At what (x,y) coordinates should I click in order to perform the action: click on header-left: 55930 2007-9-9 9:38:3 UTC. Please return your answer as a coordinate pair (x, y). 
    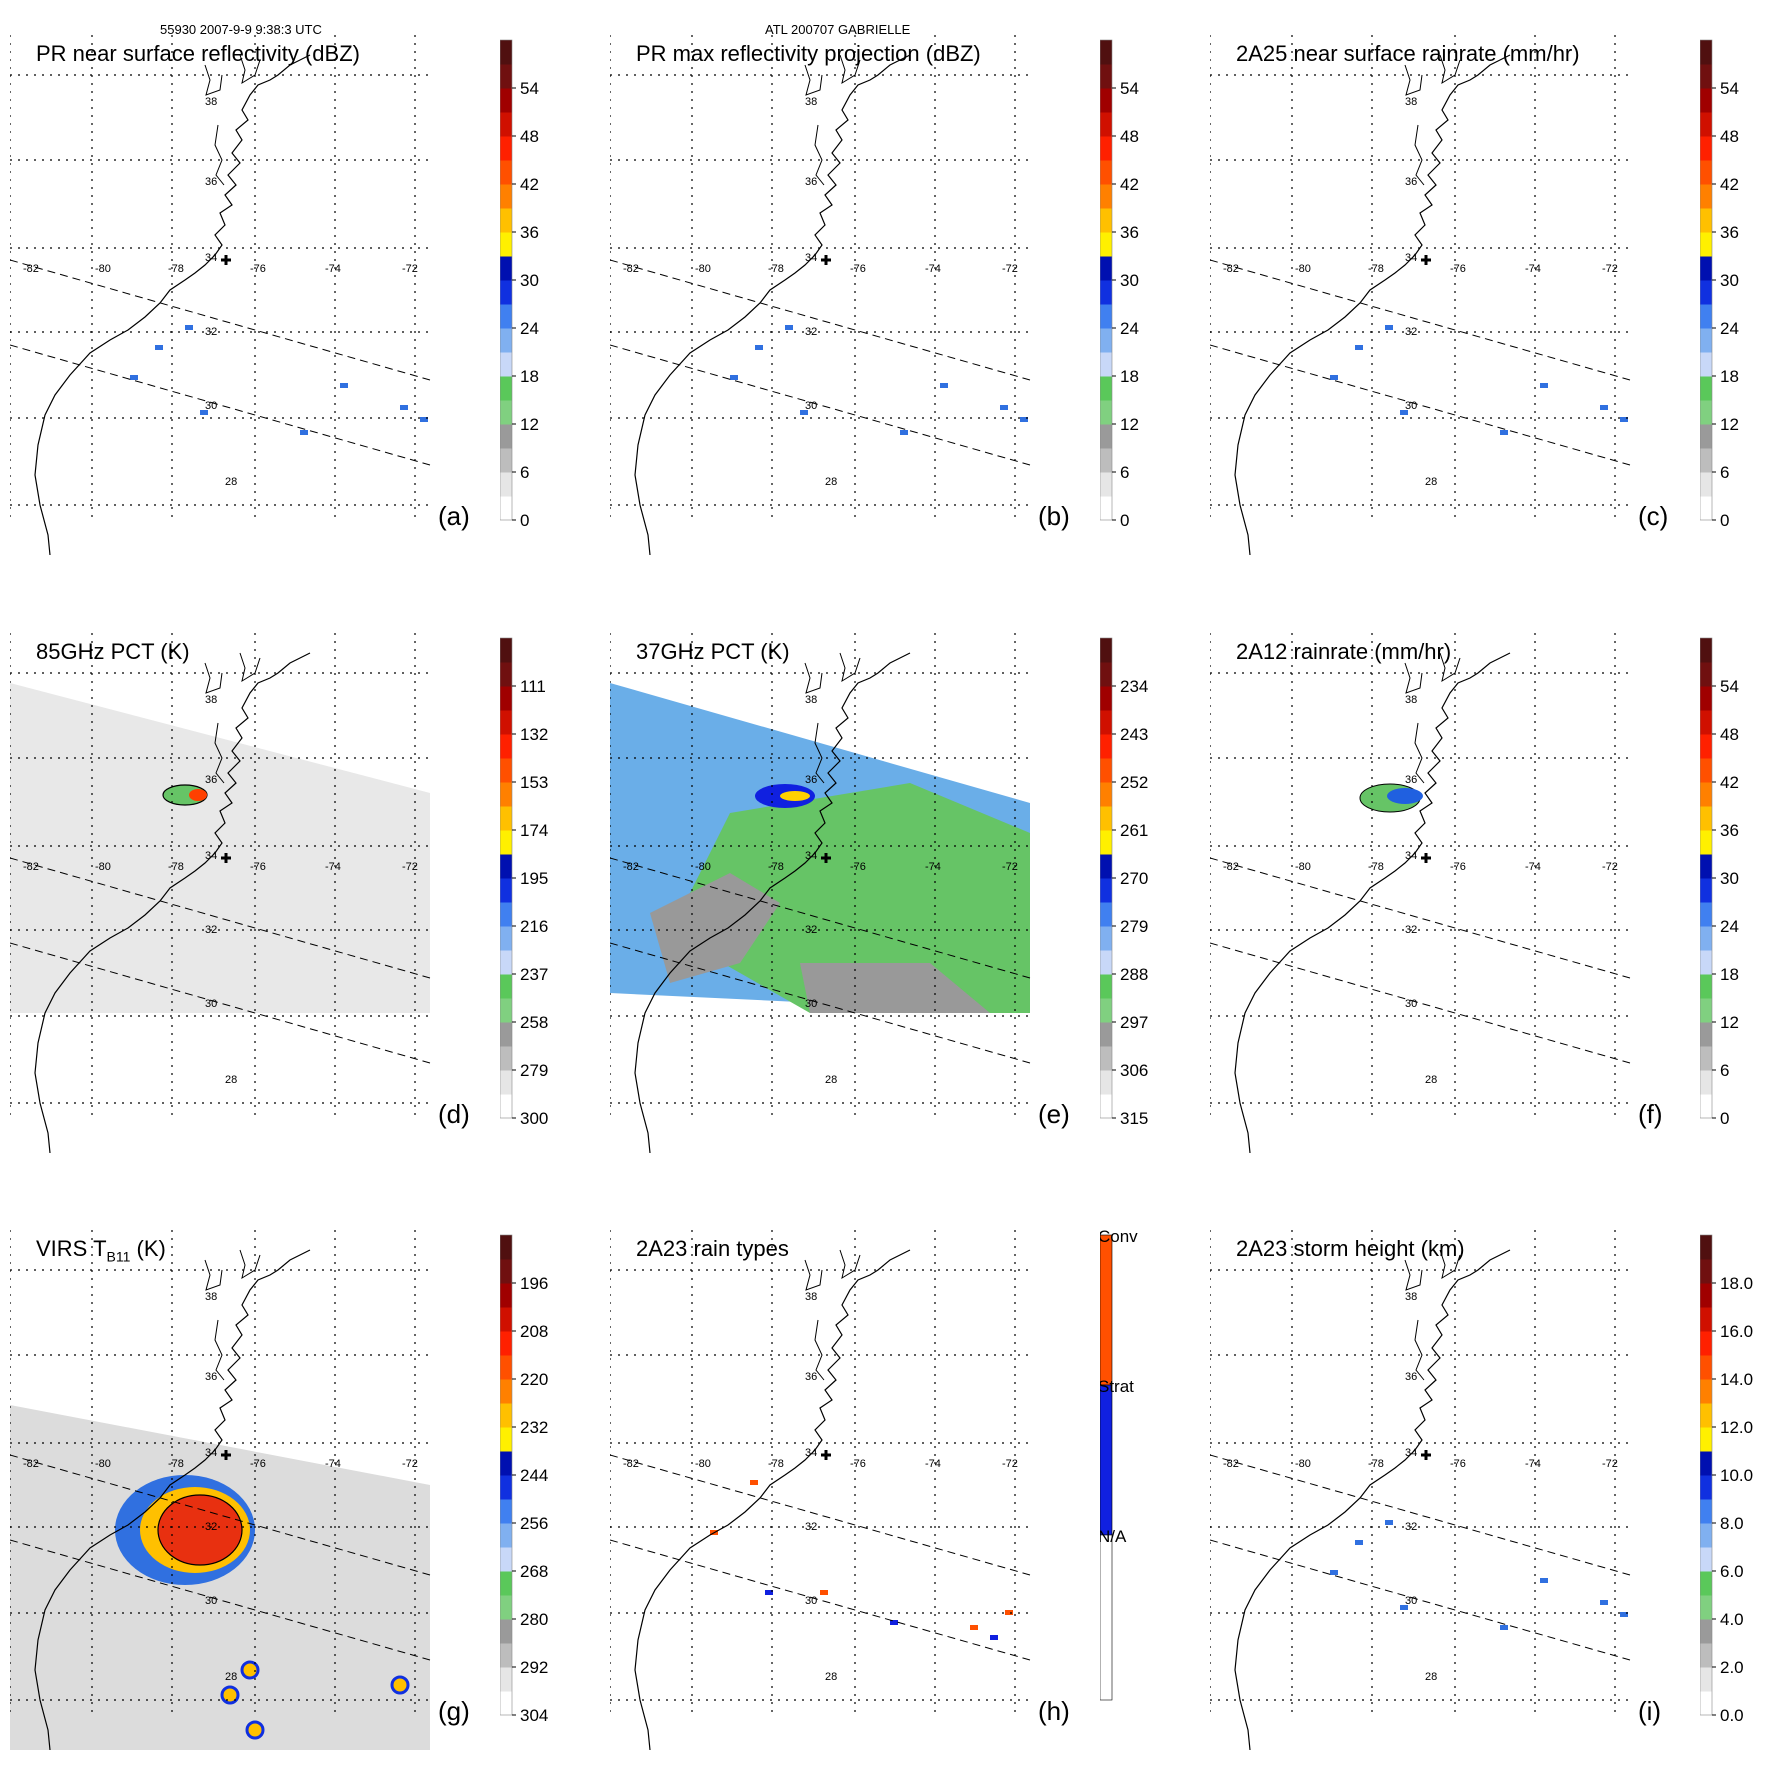
    Looking at the image, I should click on (241, 29).